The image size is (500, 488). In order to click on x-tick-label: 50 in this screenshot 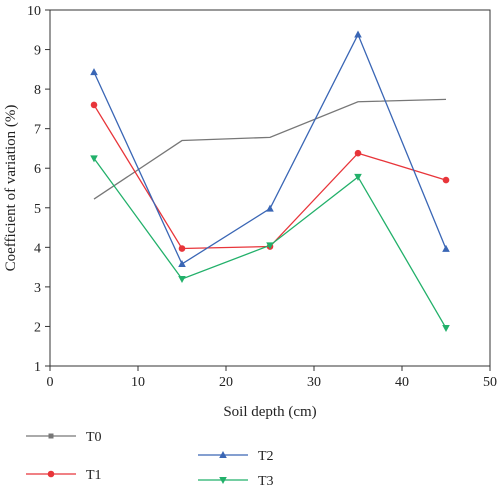, I will do `click(490, 382)`.